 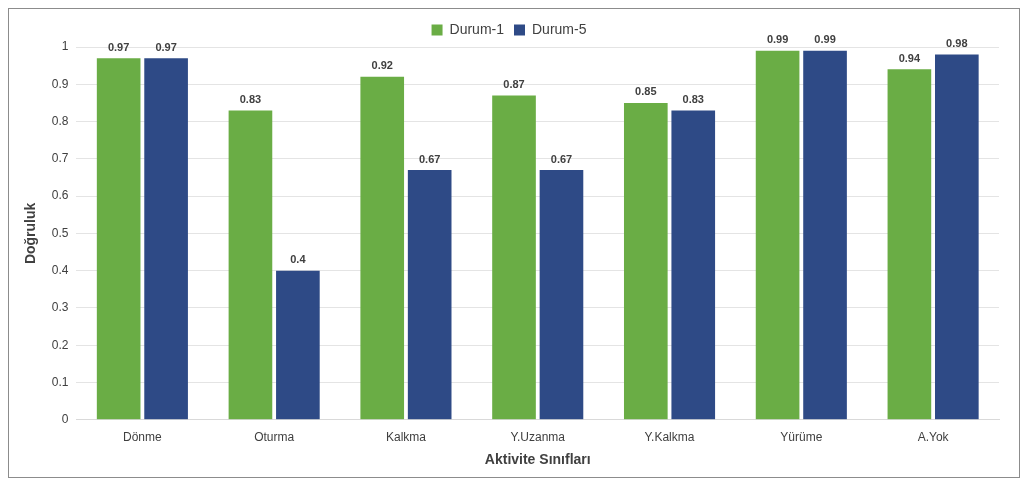 I want to click on x-tick-label: Y.Kalkma, so click(x=669, y=437).